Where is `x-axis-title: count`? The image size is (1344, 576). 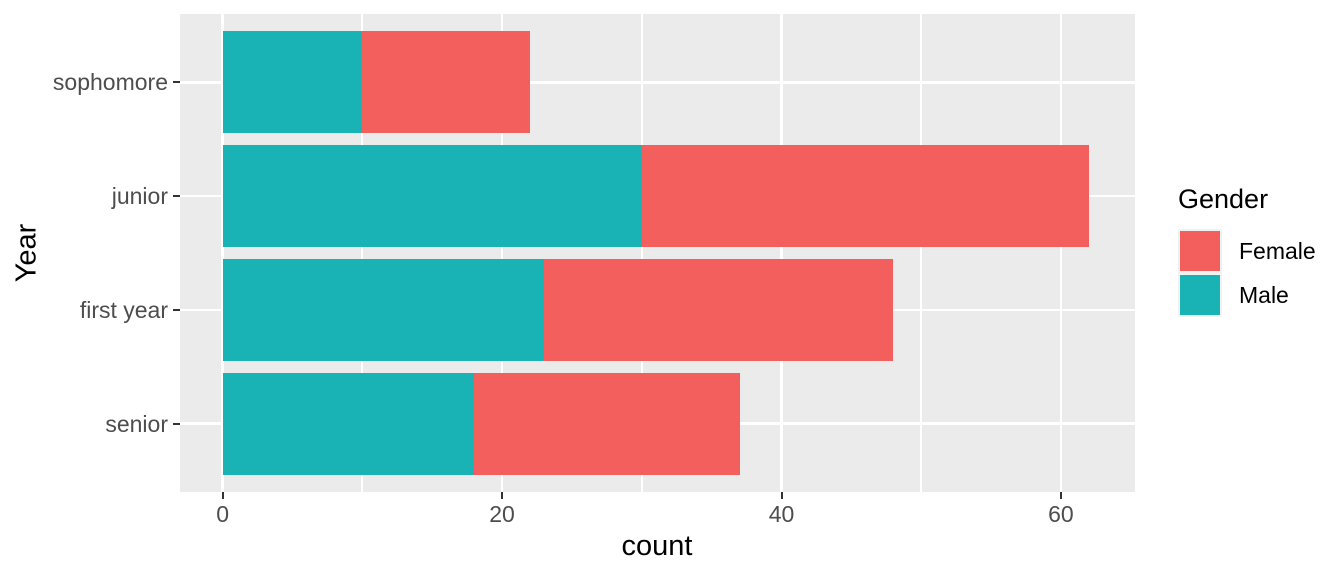 x-axis-title: count is located at coordinates (657, 546).